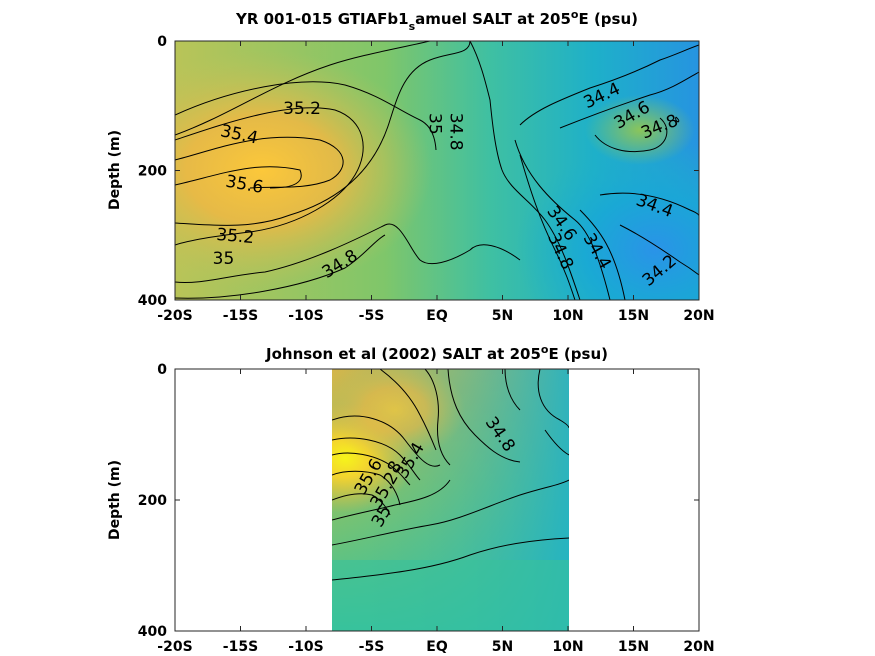 The height and width of the screenshot is (656, 875). What do you see at coordinates (493, 19) in the screenshot?
I see `title-text: amuel SALT at 205` at bounding box center [493, 19].